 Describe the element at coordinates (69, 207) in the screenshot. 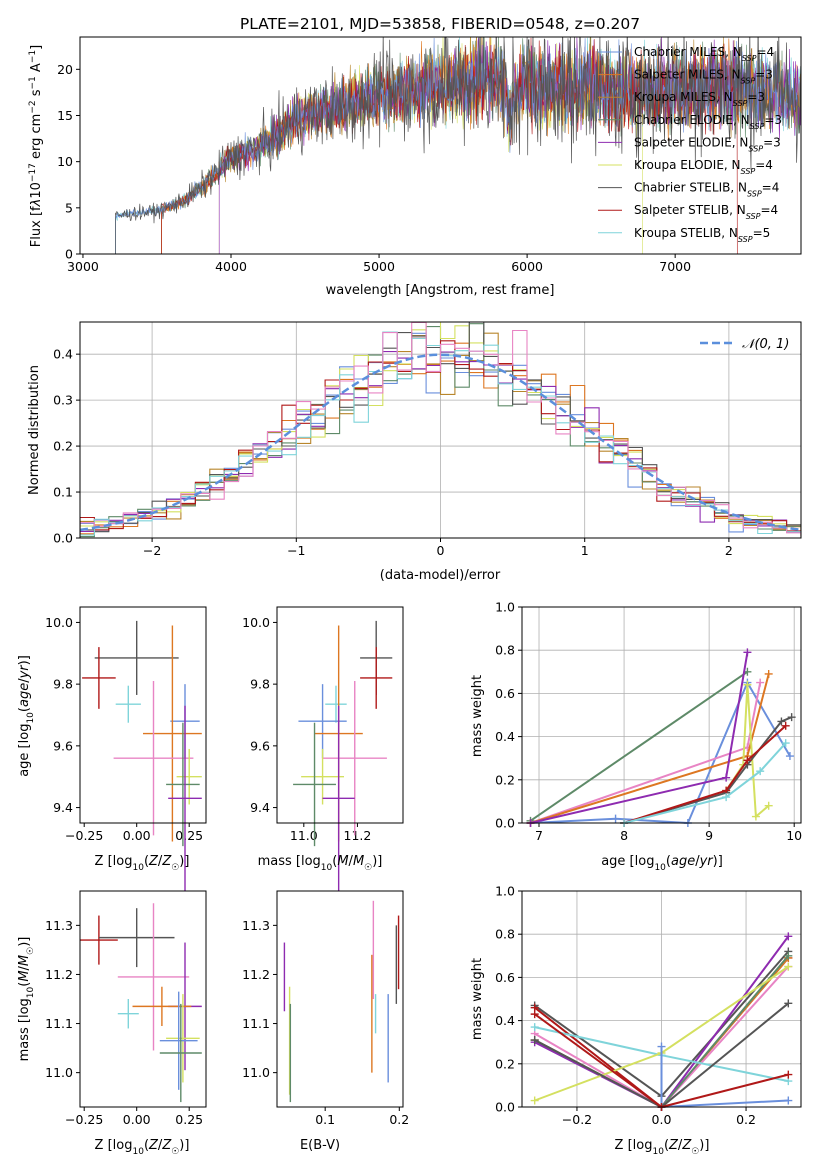

I see `y-tick-label: 5` at that location.